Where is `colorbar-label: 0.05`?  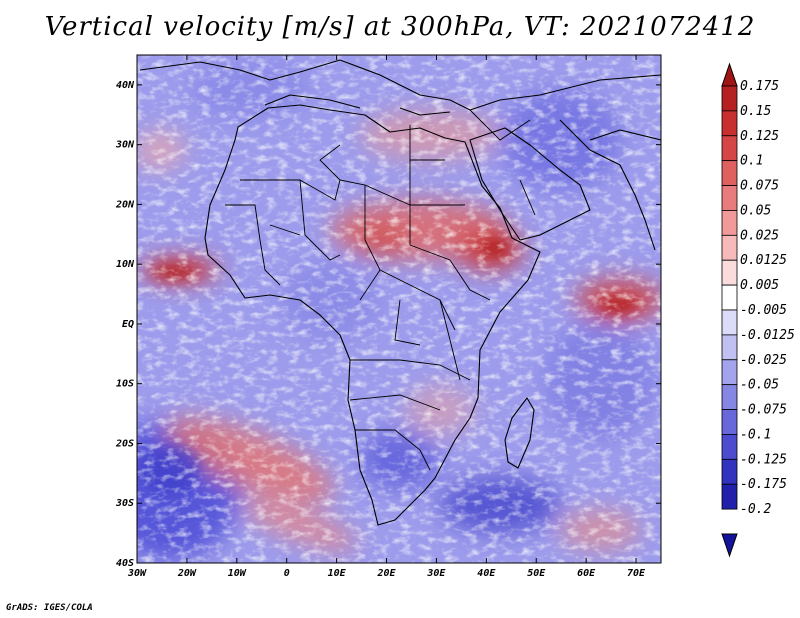
colorbar-label: 0.05 is located at coordinates (755, 210).